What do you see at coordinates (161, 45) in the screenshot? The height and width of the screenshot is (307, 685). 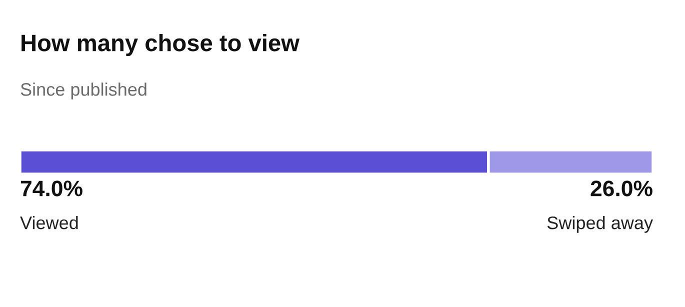 I see `chart-title: How many chose to view` at bounding box center [161, 45].